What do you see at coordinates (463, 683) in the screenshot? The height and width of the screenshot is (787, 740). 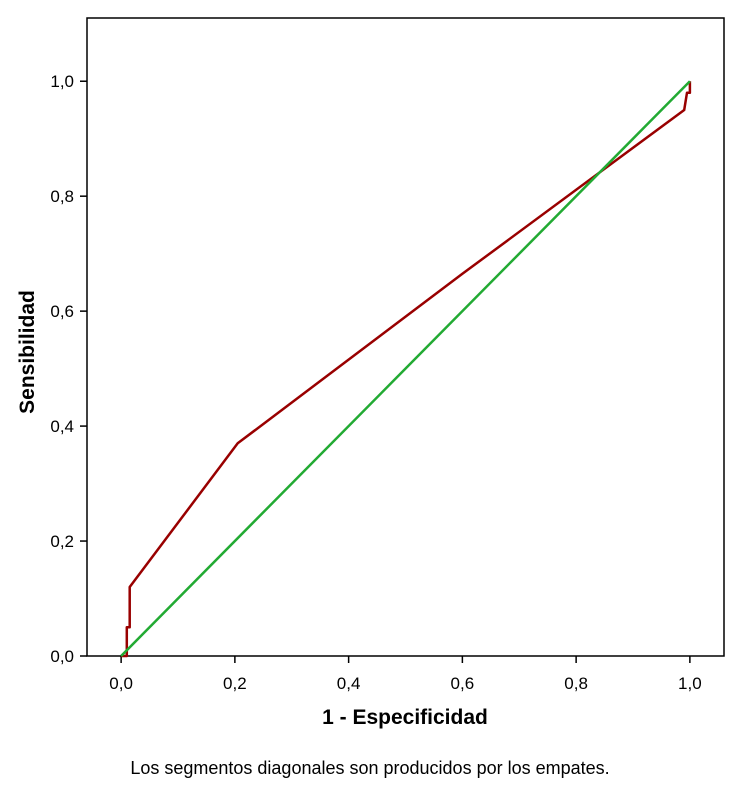 I see `x-tick-label: 0,6` at bounding box center [463, 683].